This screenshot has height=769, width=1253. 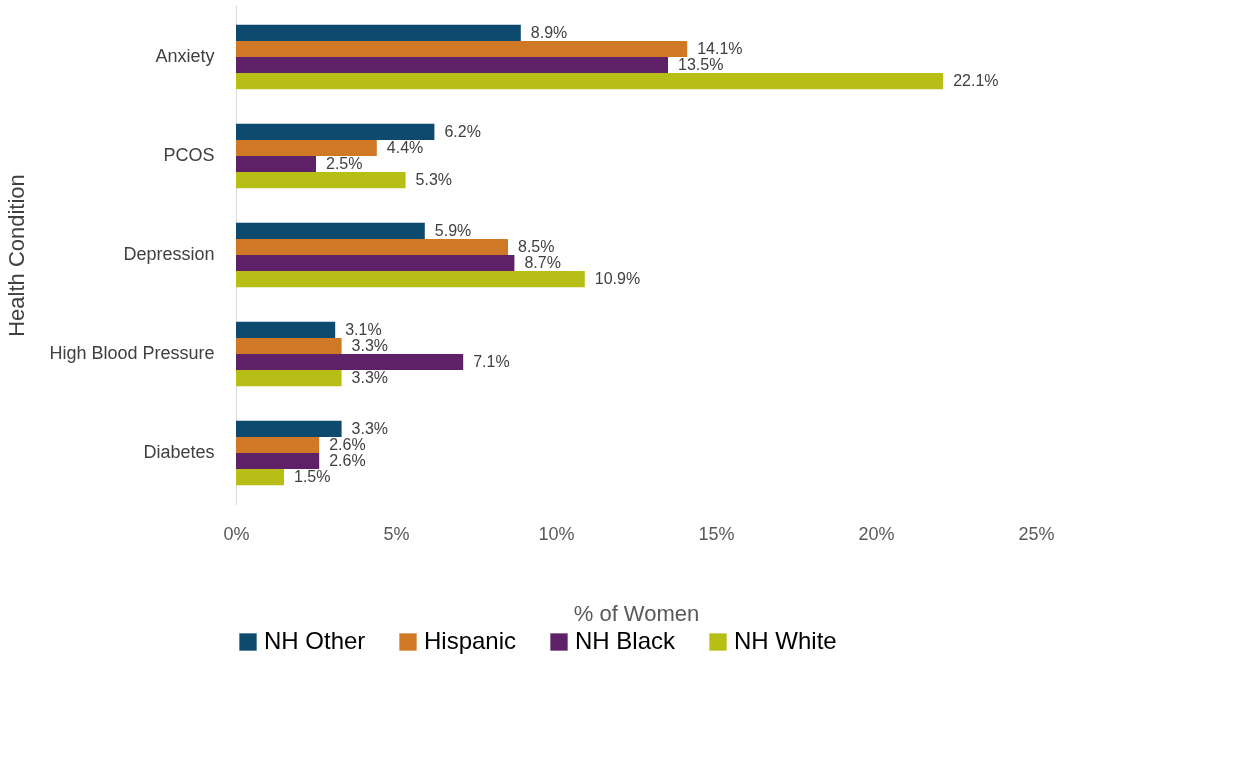 I want to click on data-label: 6.2%, so click(x=462, y=131).